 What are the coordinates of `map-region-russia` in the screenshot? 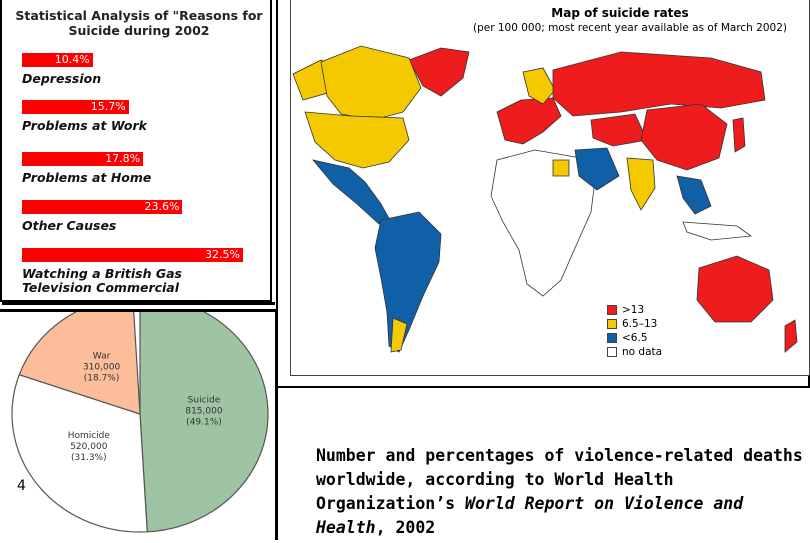 It's located at (659, 84).